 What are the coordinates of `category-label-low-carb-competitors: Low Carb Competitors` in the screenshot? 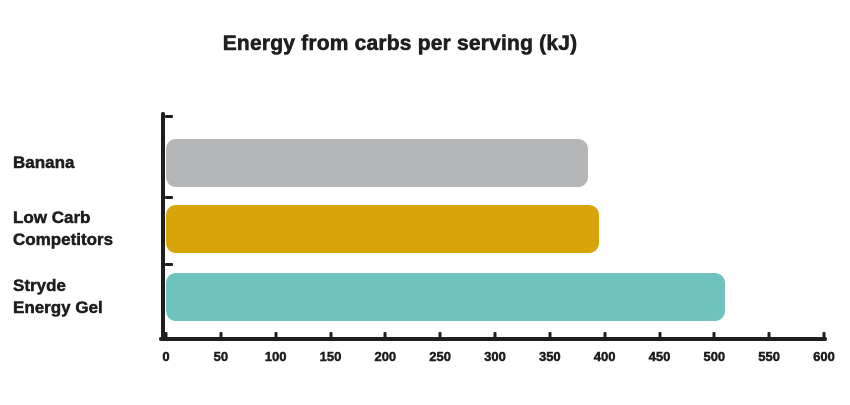 It's located at (85, 229).